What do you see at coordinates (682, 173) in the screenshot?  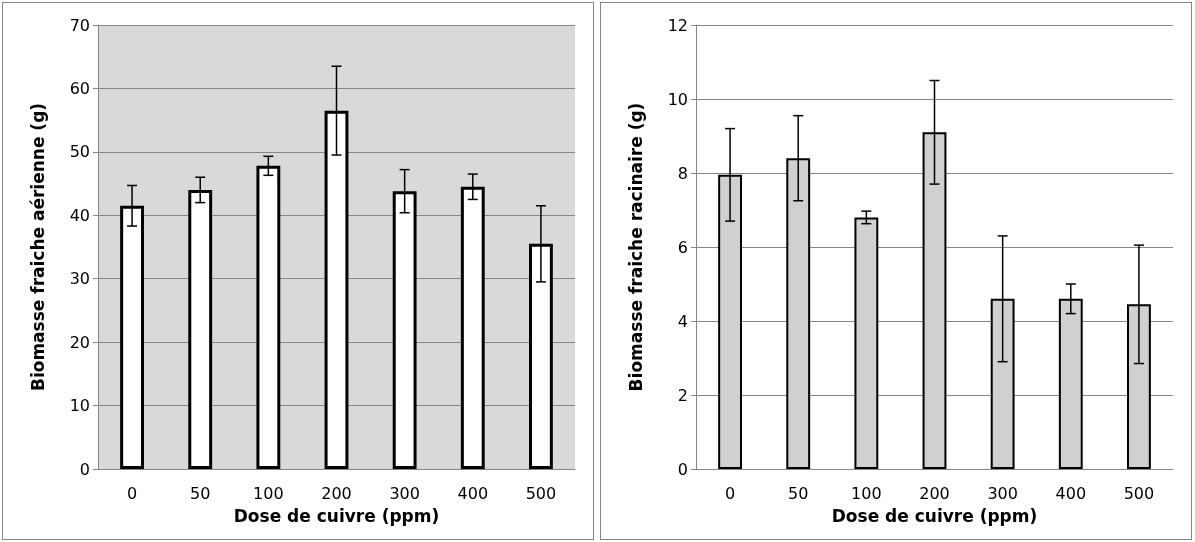 I see `y-tick-label: 8` at bounding box center [682, 173].